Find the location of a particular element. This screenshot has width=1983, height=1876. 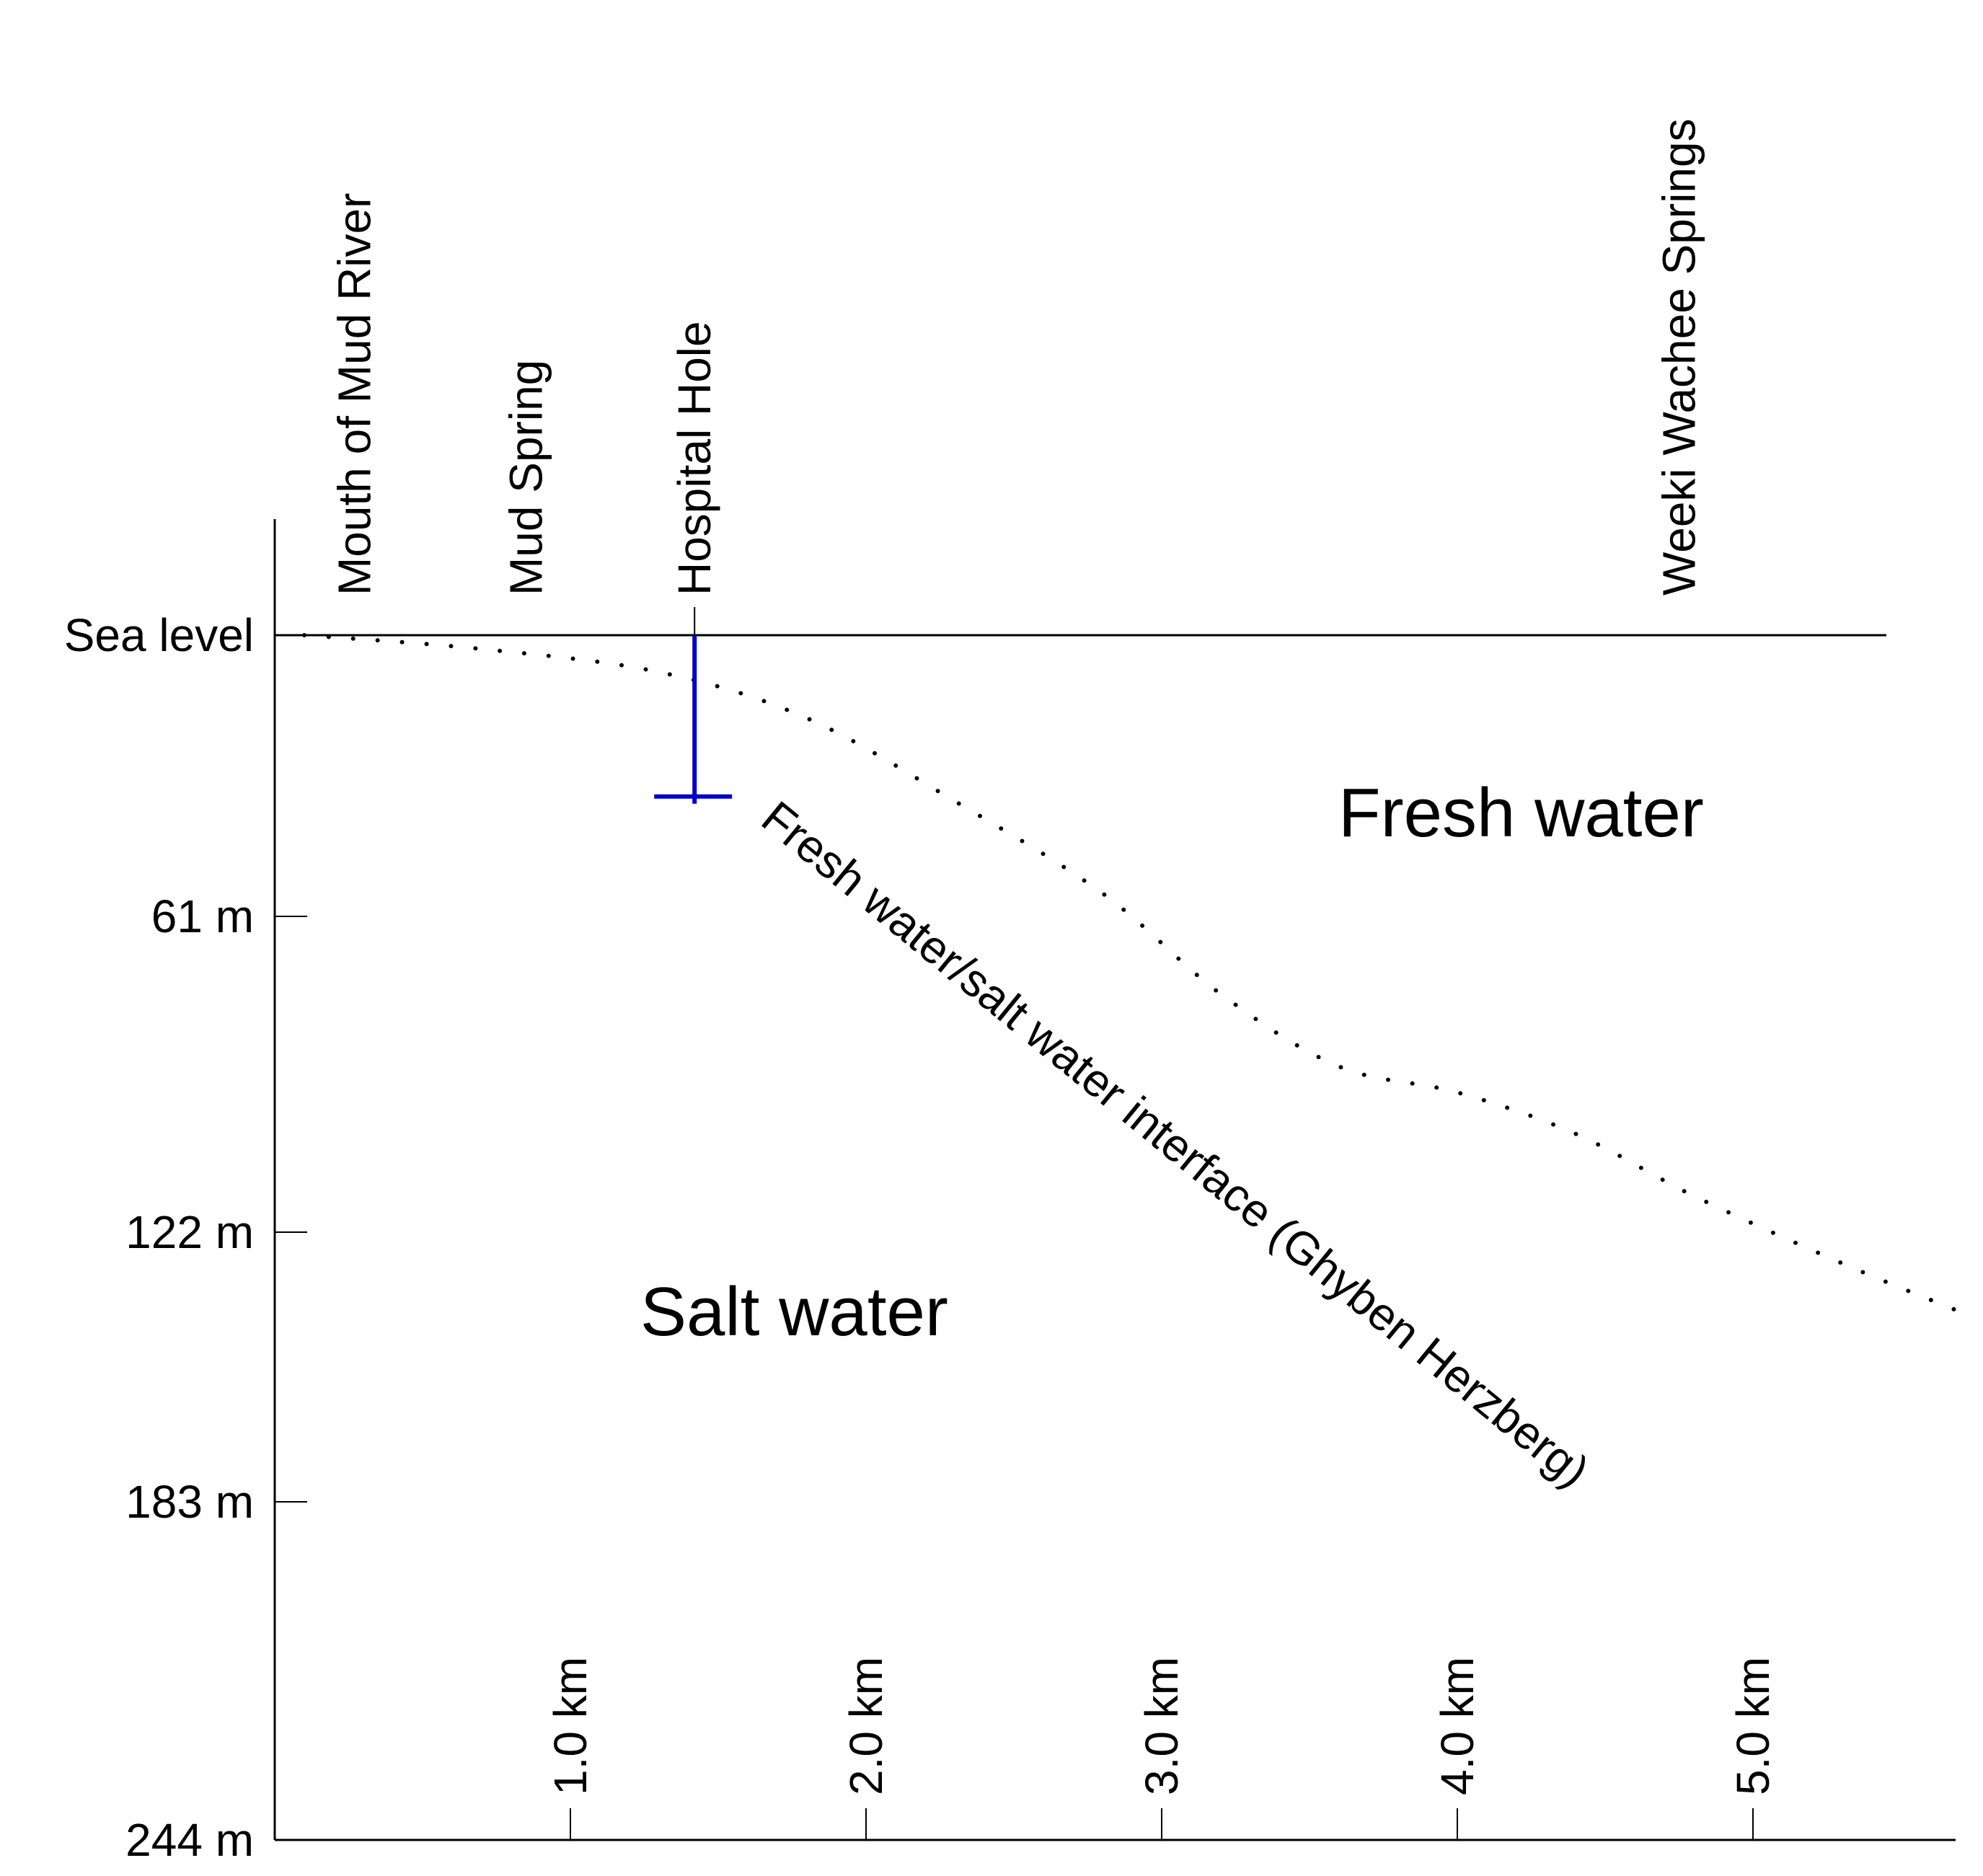

distance-label-2km: 2.0 km is located at coordinates (866, 1726).